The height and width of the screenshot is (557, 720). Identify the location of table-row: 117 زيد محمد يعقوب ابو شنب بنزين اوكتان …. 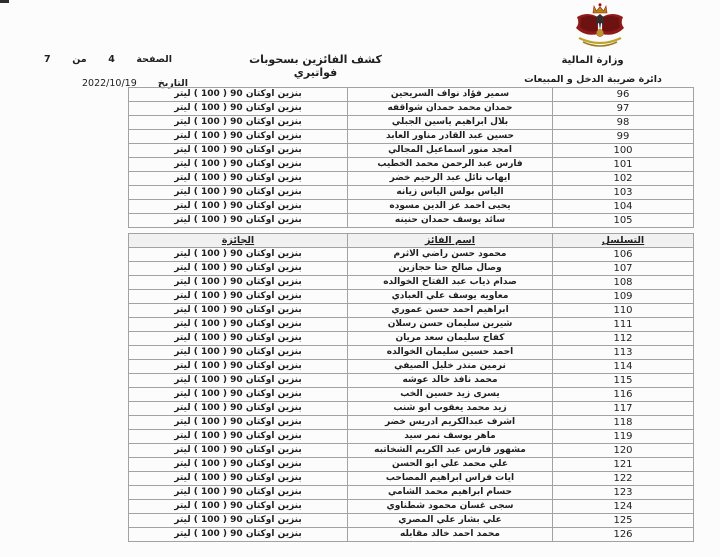
(411, 408).